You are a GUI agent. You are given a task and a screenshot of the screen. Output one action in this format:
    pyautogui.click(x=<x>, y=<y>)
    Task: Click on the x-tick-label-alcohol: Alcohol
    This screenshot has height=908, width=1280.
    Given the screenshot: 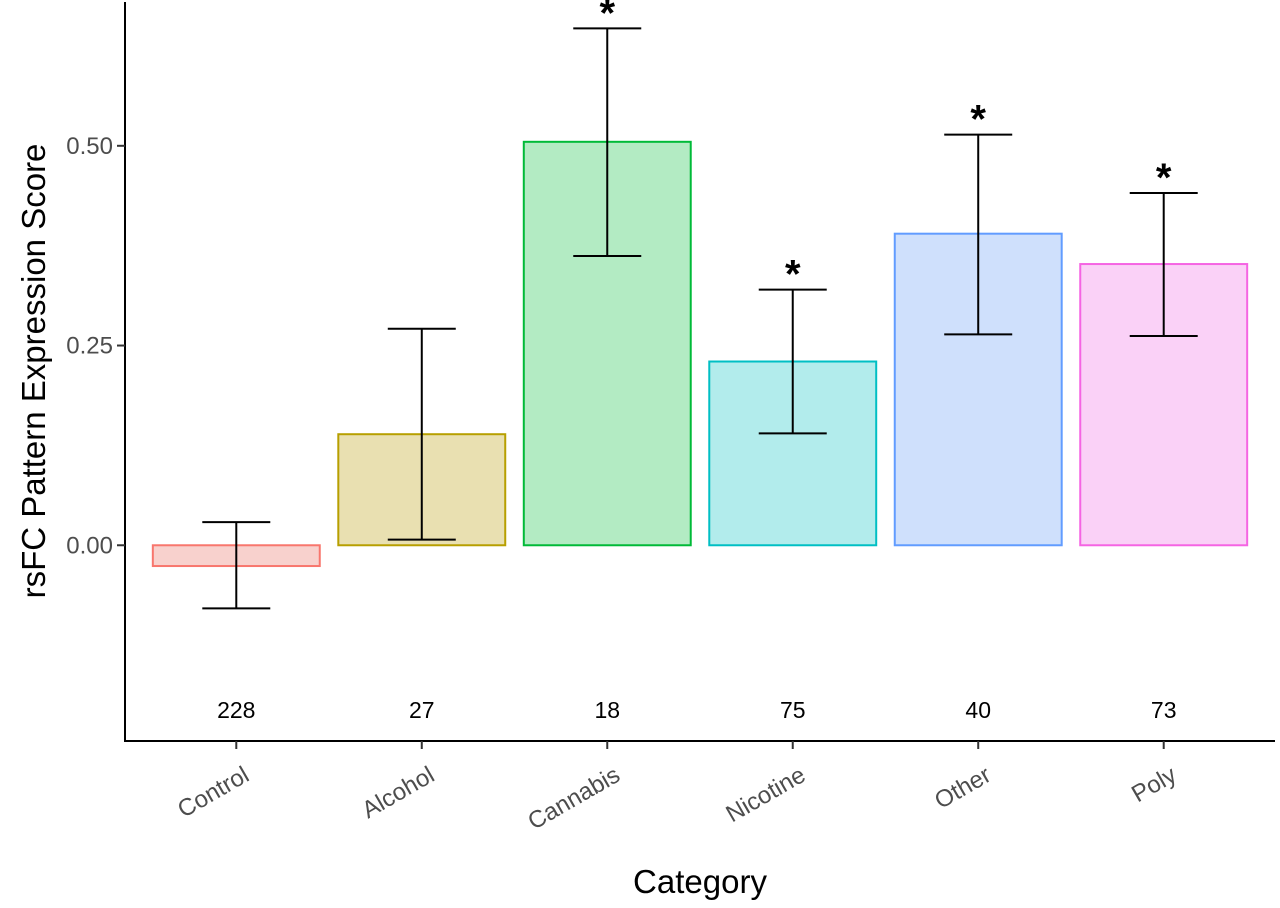 What is the action you would take?
    pyautogui.click(x=399, y=792)
    